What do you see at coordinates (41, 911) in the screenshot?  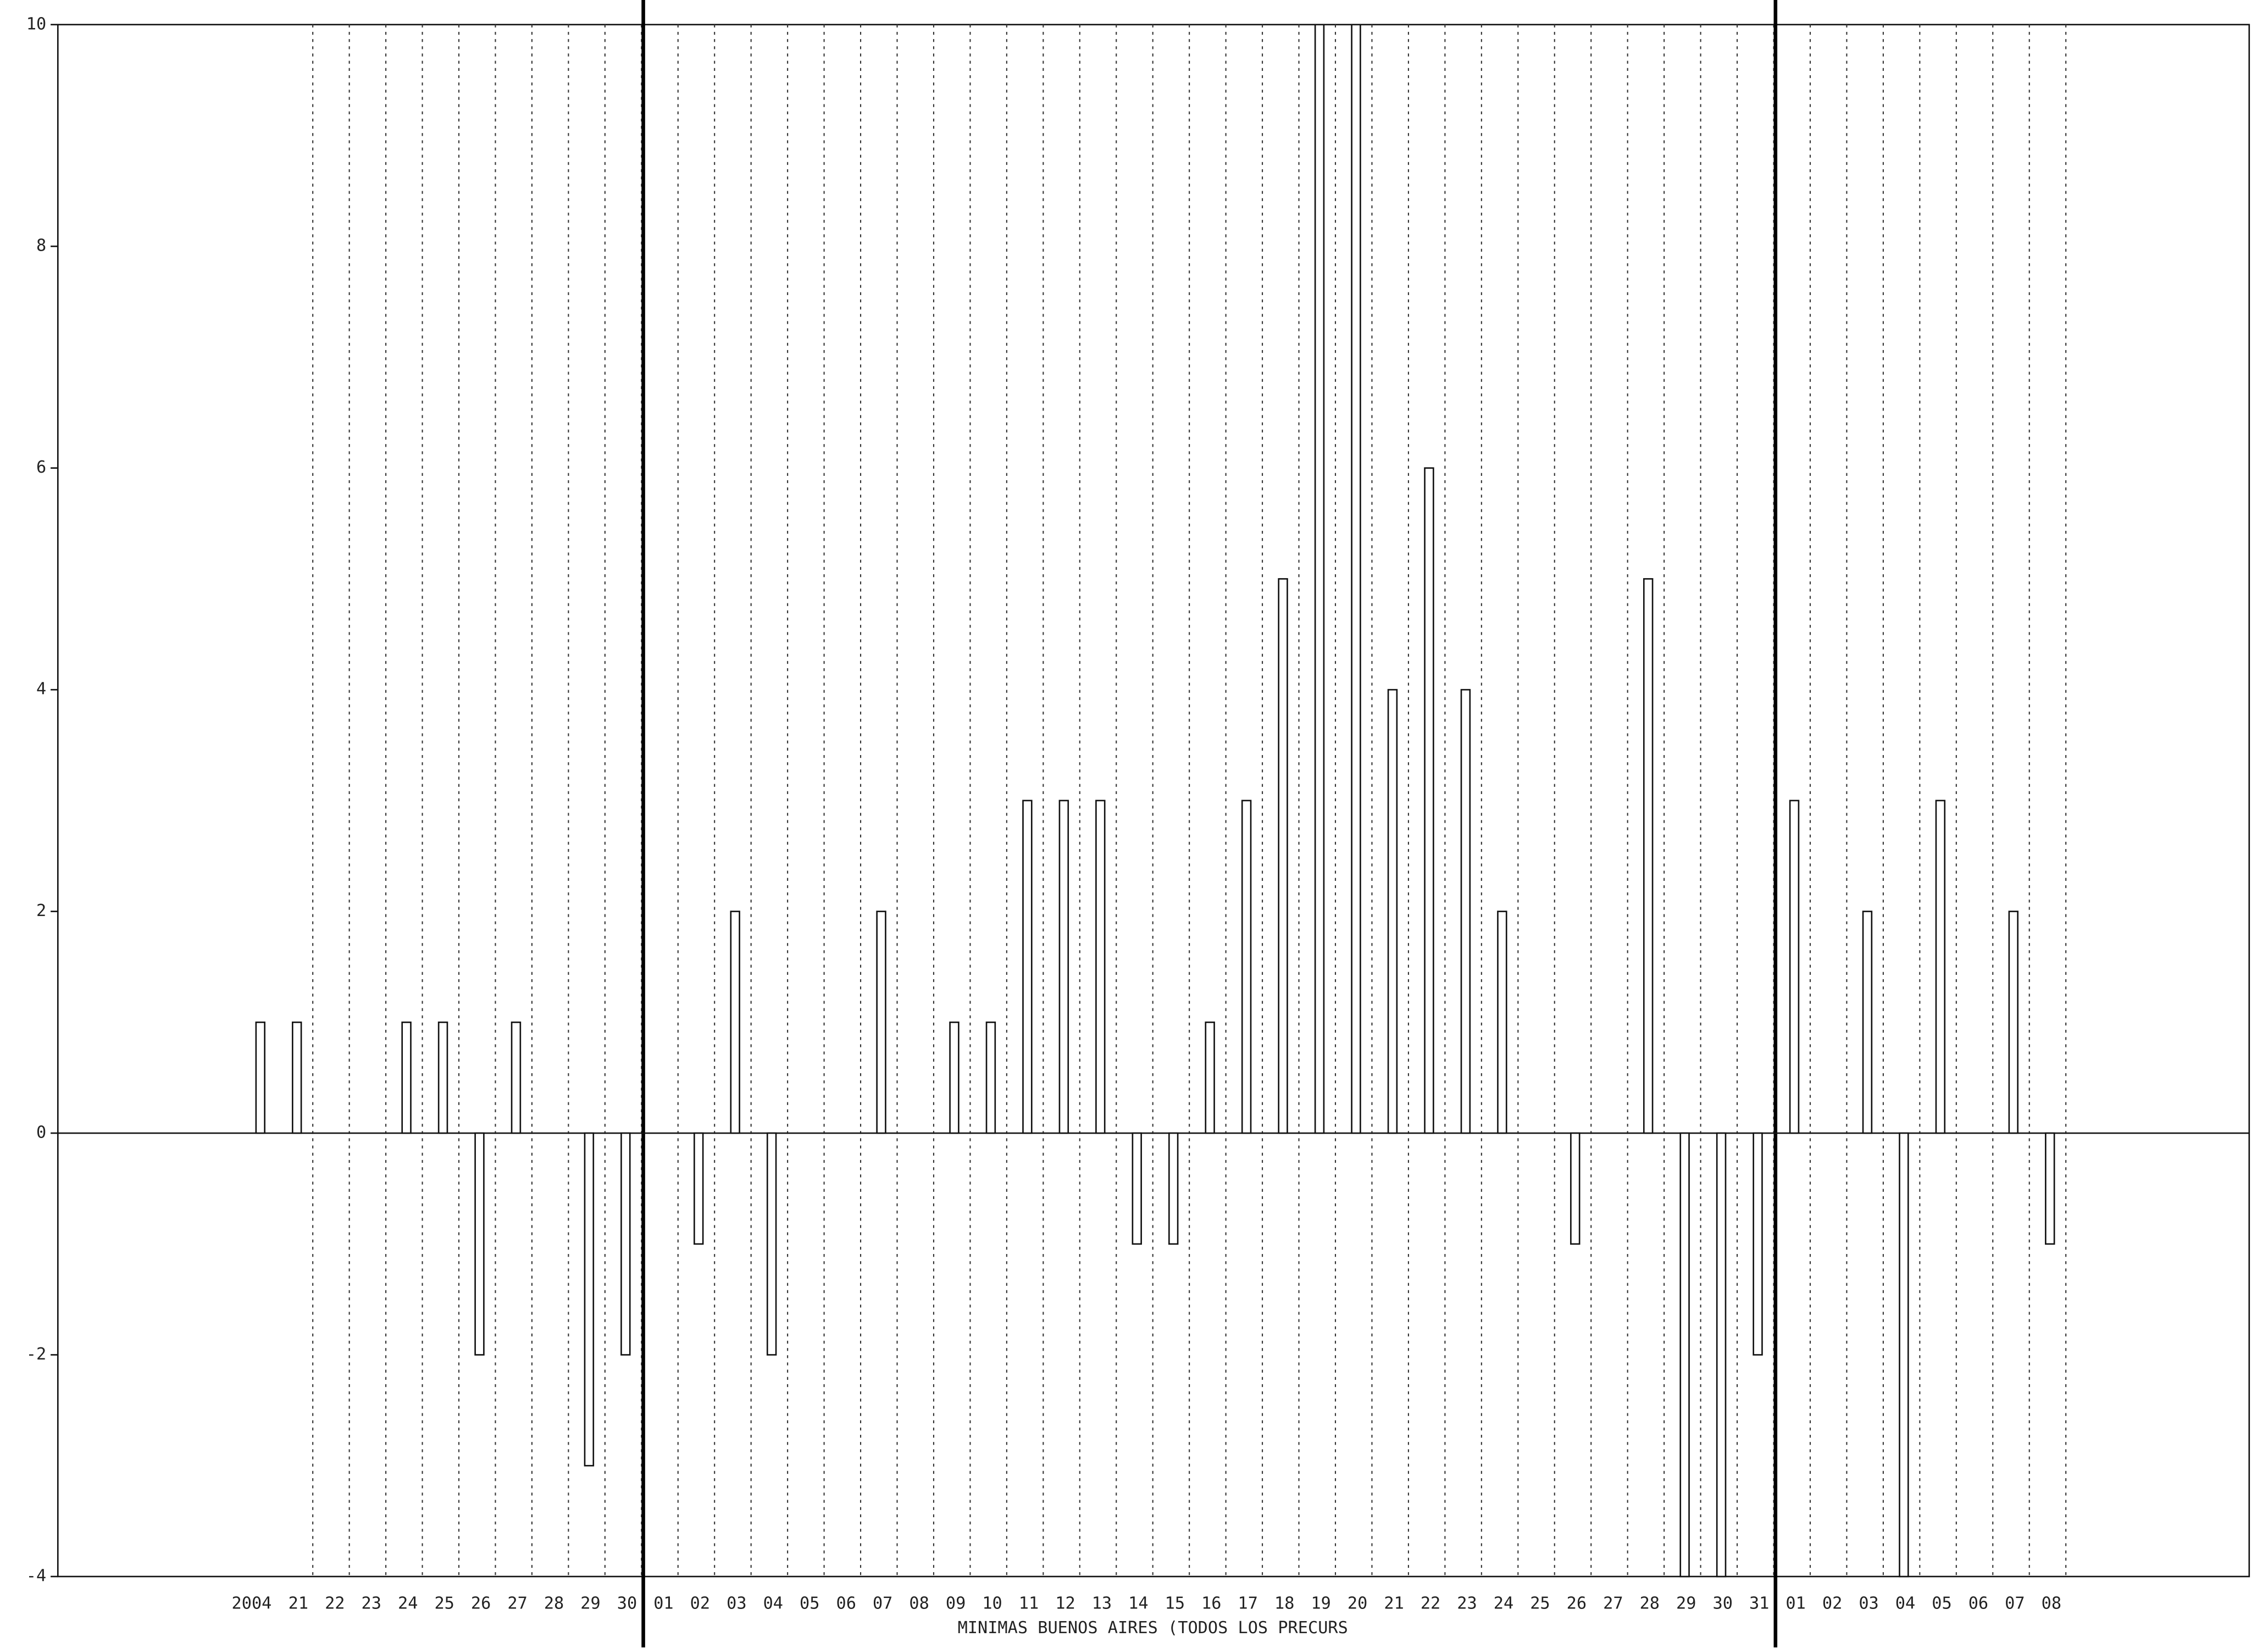 I see `y-tick-label: 2` at bounding box center [41, 911].